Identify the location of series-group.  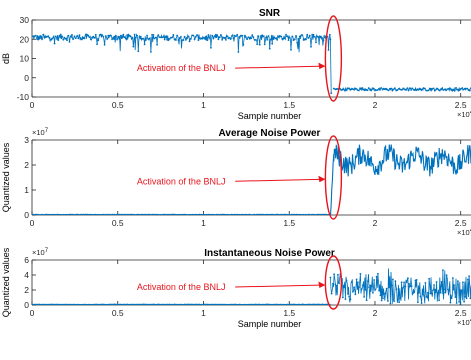
(251, 286).